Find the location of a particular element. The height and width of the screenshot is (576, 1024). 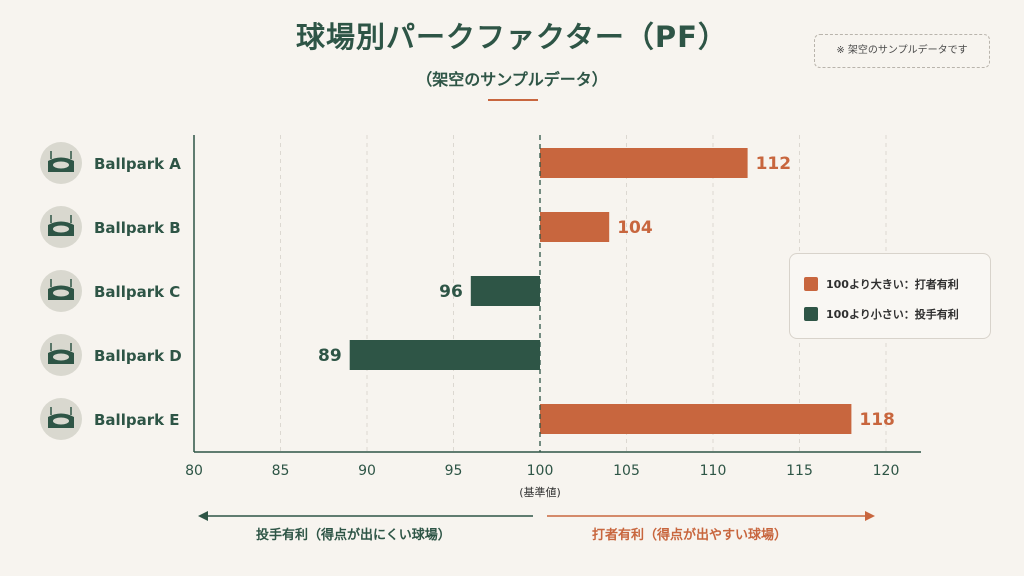

legend-item-hitter: 100より大きい：打者有利 is located at coordinates (881, 284).